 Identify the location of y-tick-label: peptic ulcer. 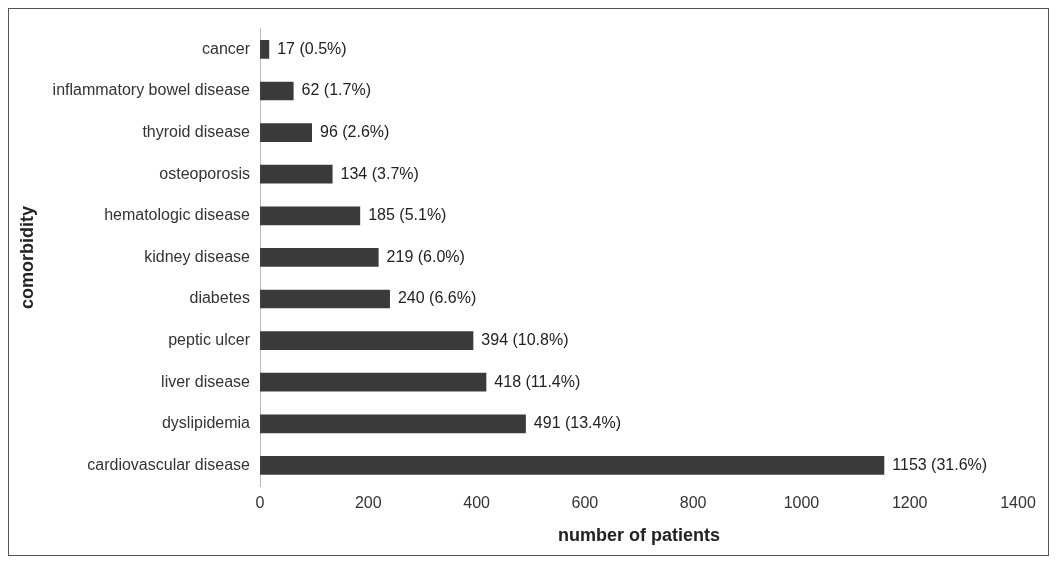
(209, 340).